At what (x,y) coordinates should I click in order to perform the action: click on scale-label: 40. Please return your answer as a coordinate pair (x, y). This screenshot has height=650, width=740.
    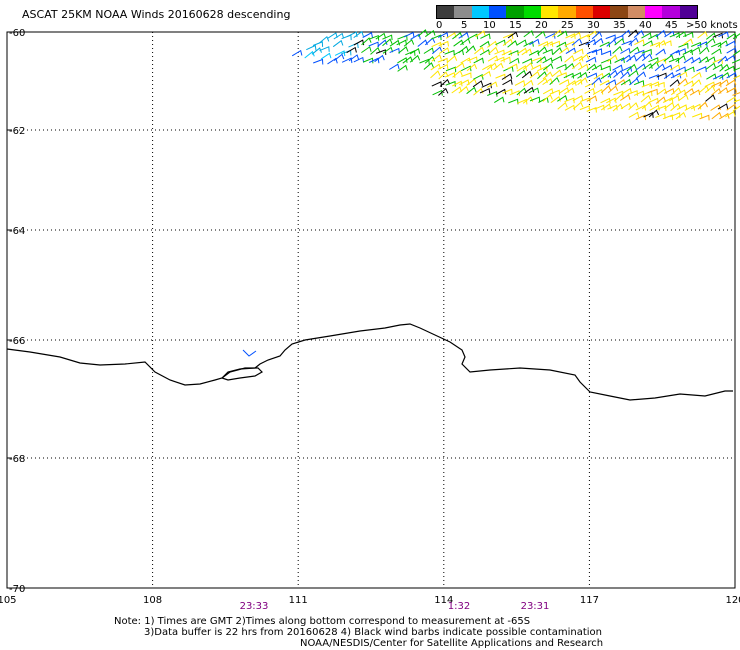
    Looking at the image, I should click on (645, 25).